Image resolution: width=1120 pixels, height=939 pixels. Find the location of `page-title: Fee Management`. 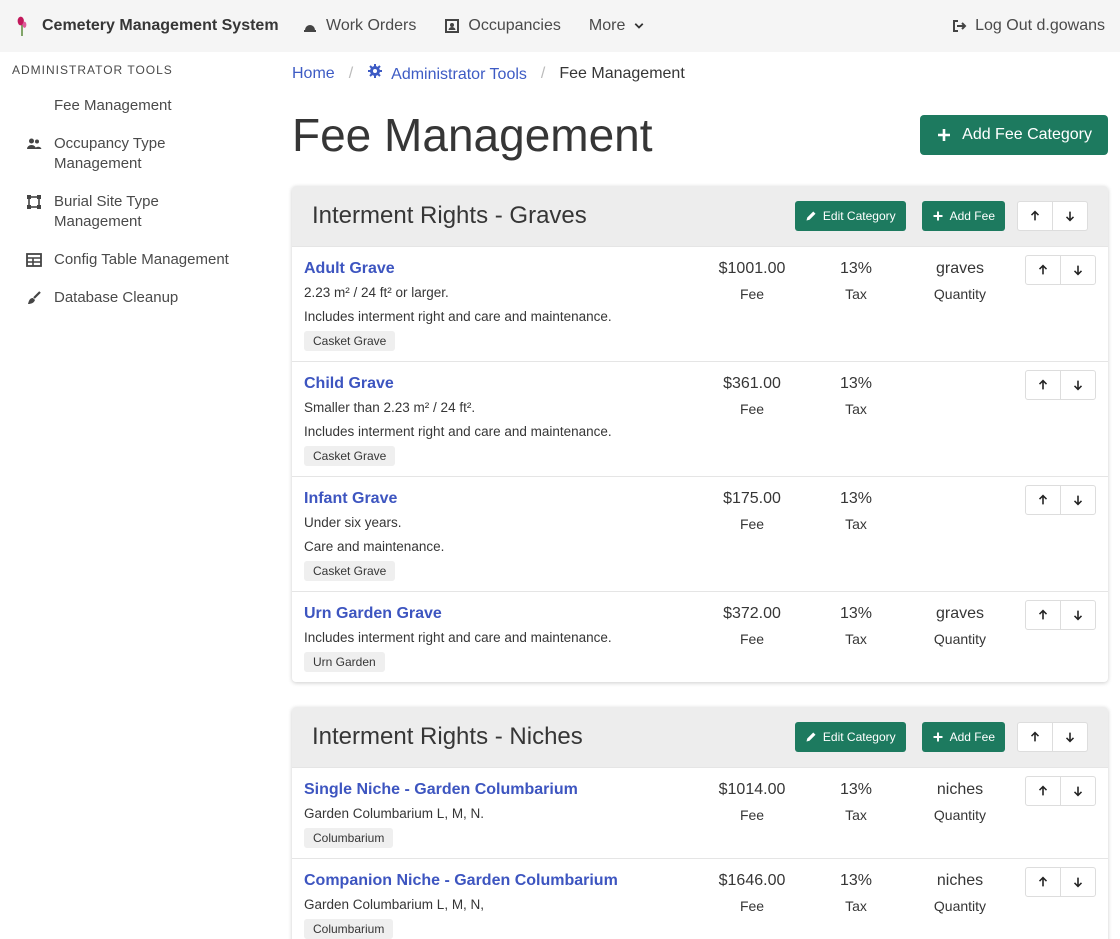

page-title: Fee Management is located at coordinates (472, 135).